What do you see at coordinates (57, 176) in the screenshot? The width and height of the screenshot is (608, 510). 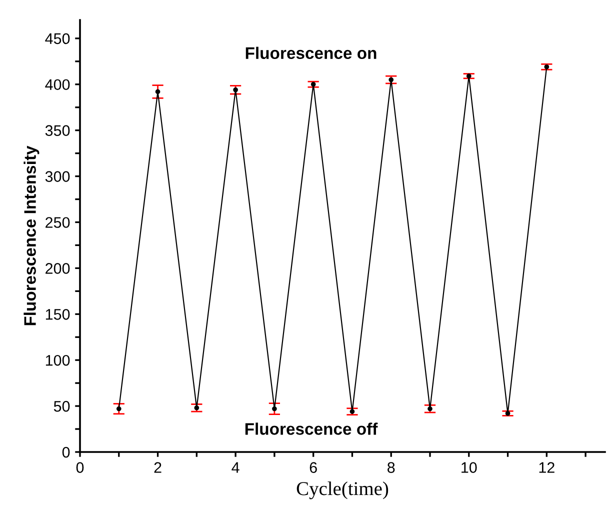 I see `y-tick-label: 300` at bounding box center [57, 176].